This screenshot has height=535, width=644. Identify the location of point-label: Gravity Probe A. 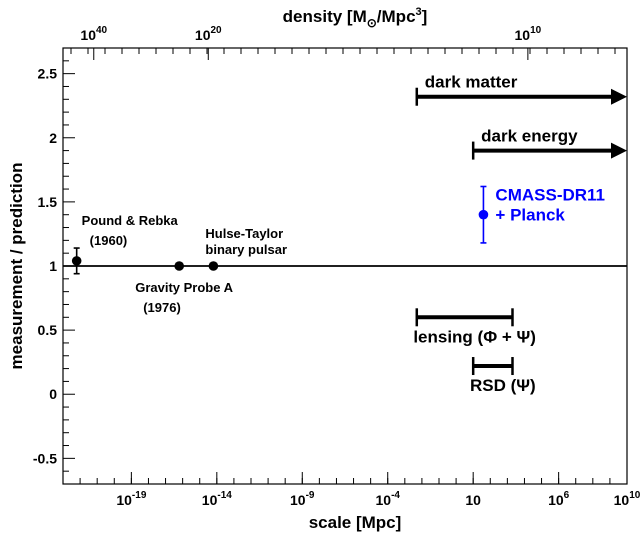
(184, 287).